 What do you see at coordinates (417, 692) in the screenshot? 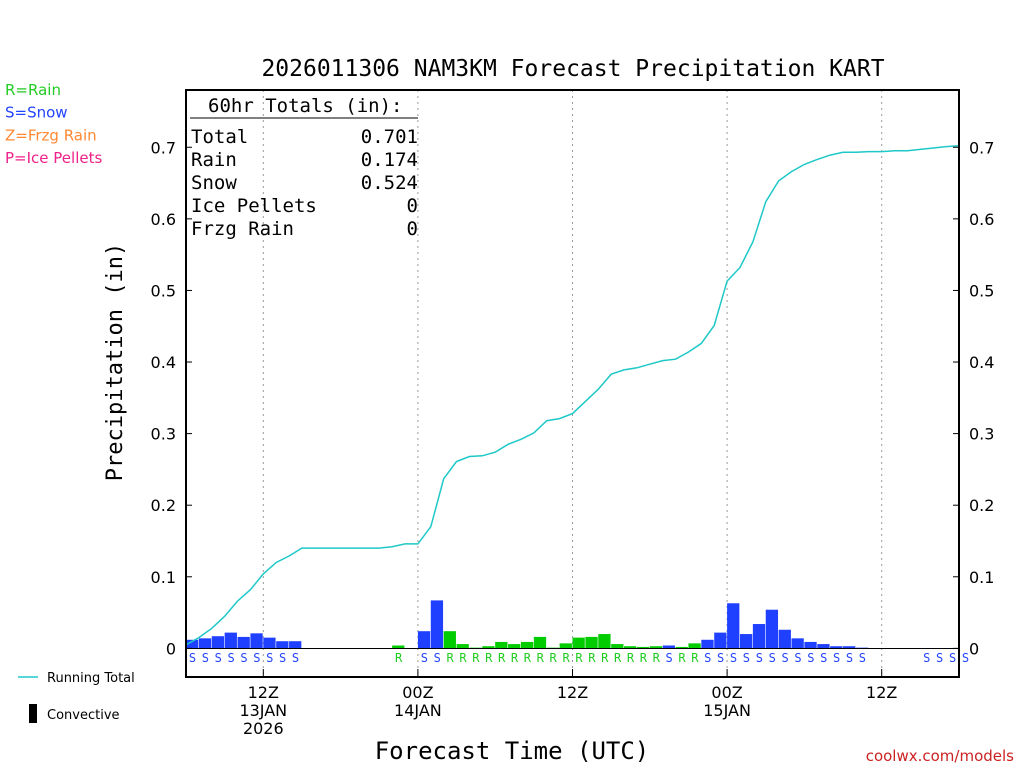
I see `x-tick-label: 00Z` at bounding box center [417, 692].